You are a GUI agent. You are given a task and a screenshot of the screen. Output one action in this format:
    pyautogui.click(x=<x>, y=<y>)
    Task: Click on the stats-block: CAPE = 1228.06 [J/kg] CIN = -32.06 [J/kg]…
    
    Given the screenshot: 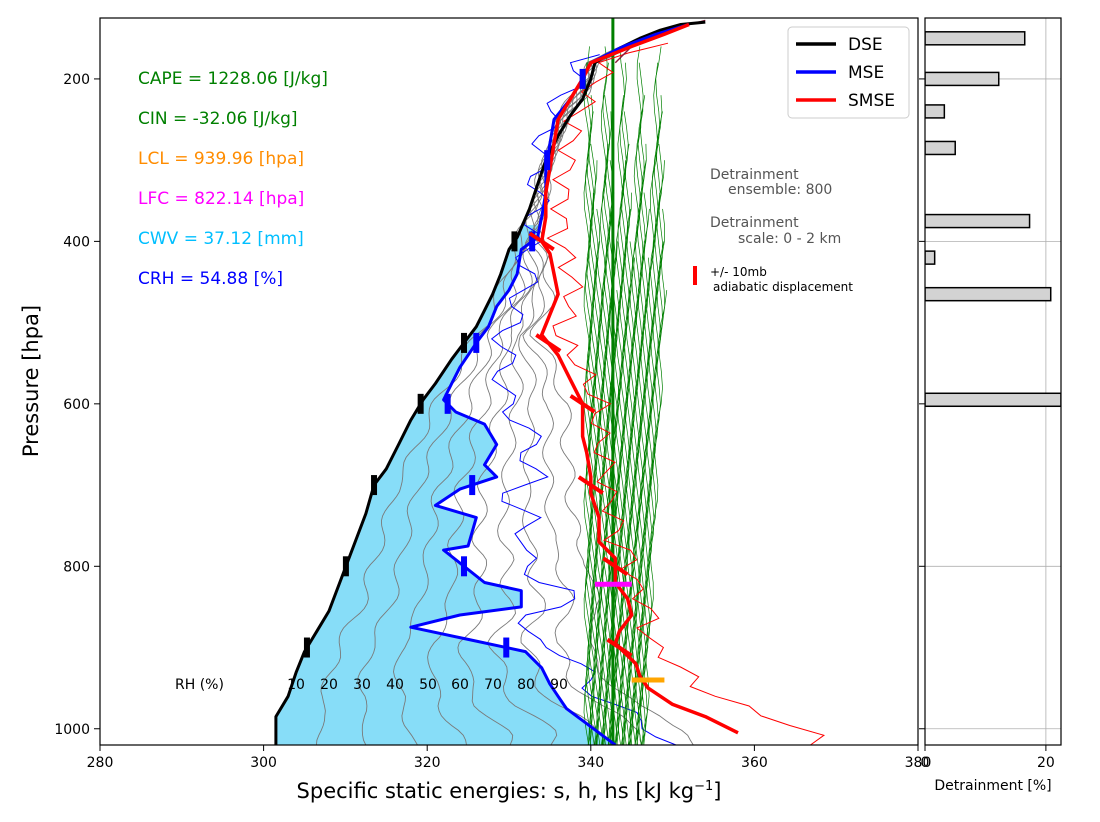 What is the action you would take?
    pyautogui.click(x=233, y=179)
    